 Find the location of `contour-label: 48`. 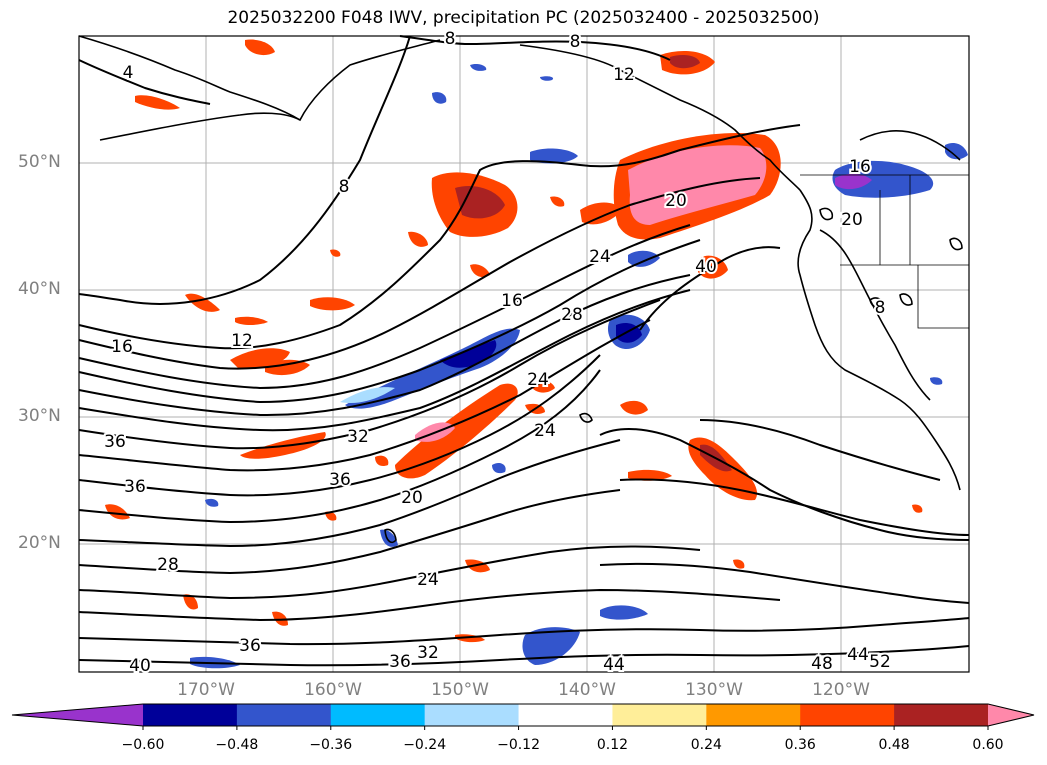

contour-label: 48 is located at coordinates (822, 664).